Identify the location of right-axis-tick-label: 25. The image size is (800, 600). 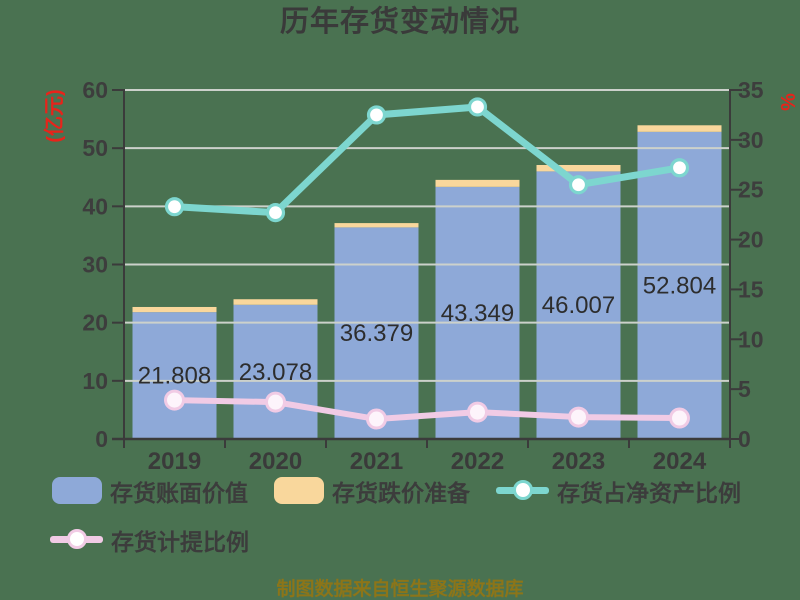
(751, 190).